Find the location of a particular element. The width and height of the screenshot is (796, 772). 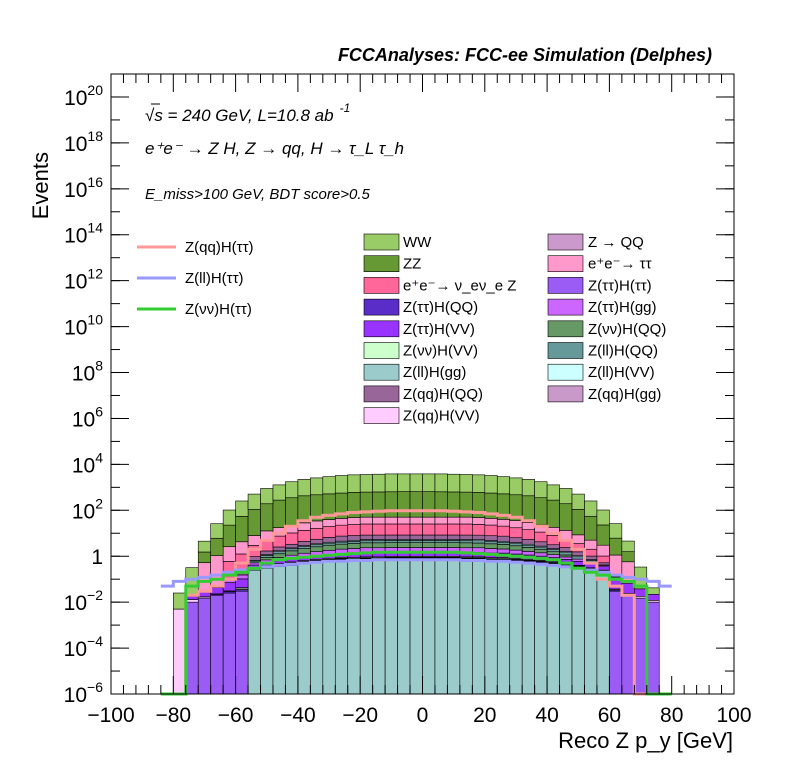

legend-label: e⁺e⁻→ ν_eν_e Z is located at coordinates (459, 285).